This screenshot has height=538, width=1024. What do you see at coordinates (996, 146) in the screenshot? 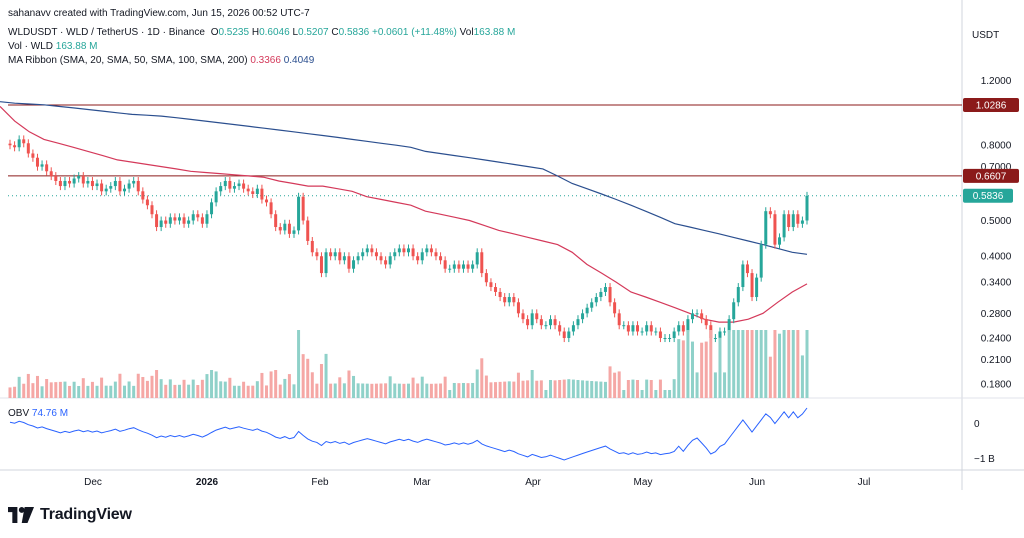
I see `y-tick-label: 0.8000` at bounding box center [996, 146].